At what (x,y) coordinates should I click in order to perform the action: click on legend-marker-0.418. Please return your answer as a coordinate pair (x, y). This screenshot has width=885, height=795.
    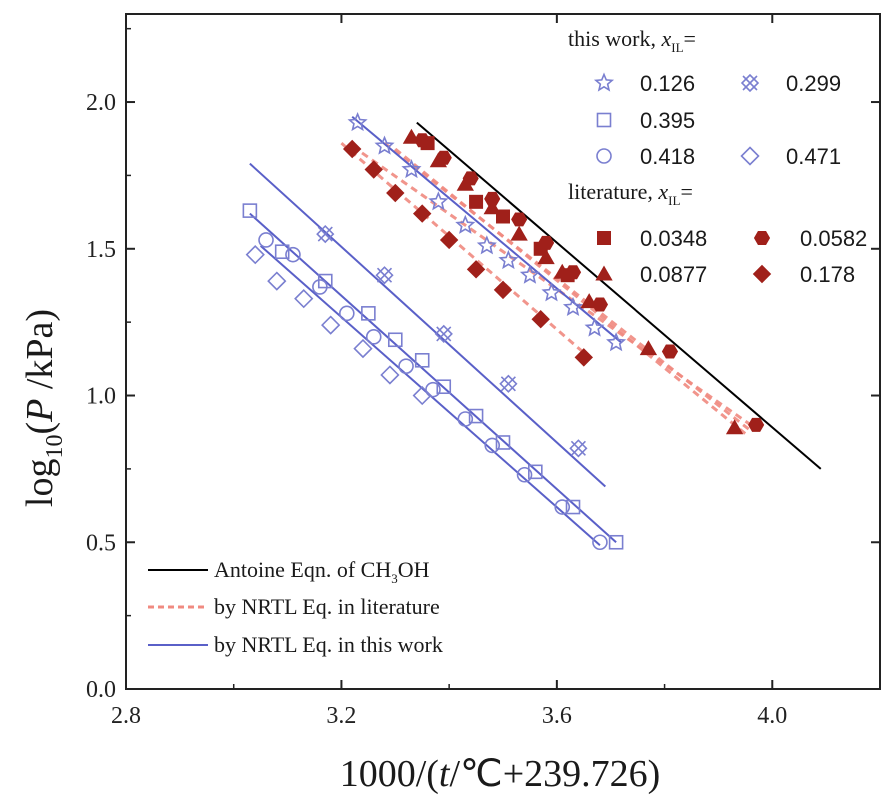
    Looking at the image, I should click on (604, 156).